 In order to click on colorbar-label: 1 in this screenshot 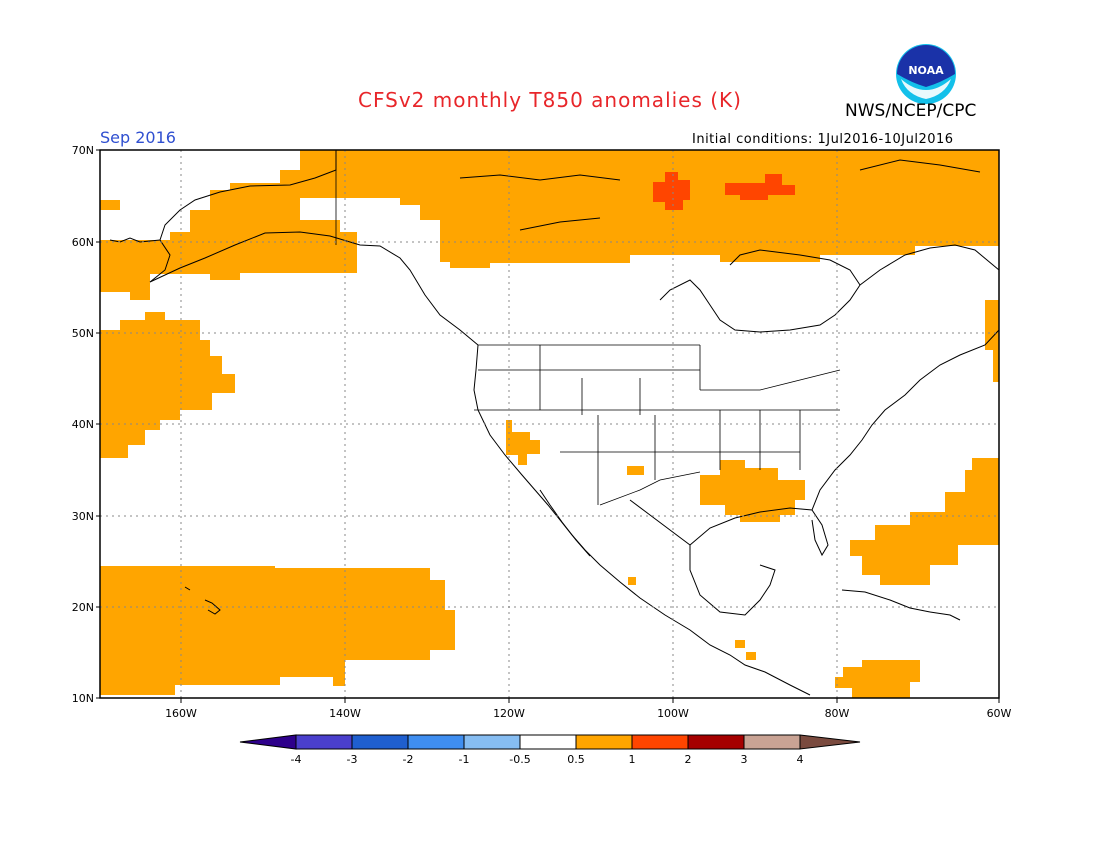, I will do `click(632, 759)`.